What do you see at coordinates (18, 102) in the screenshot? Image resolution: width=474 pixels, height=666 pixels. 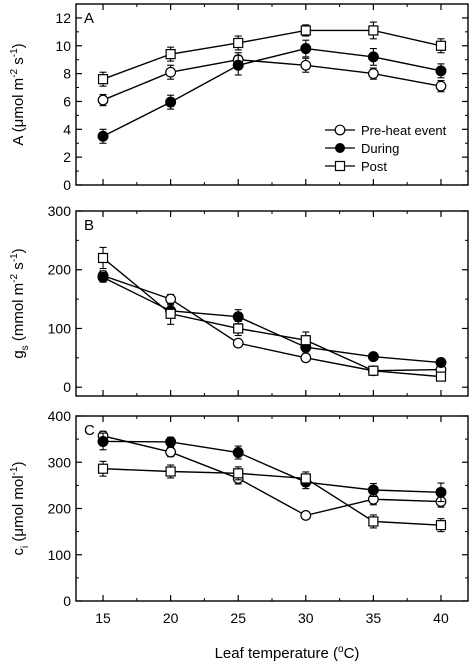 I see `y-axis-title-unit: μmol m` at bounding box center [18, 102].